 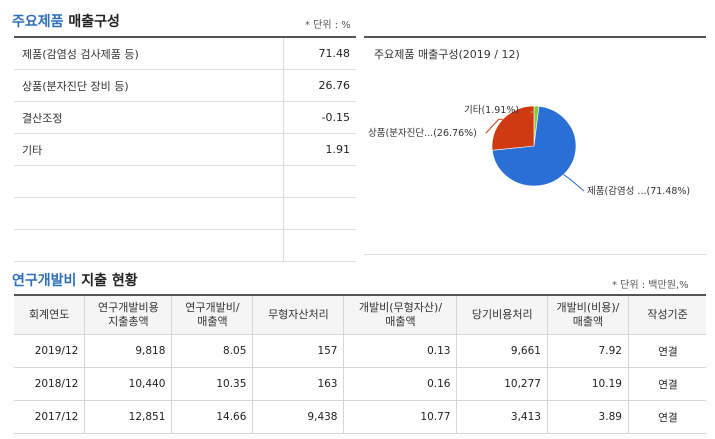 What do you see at coordinates (587, 384) in the screenshot?
I see `rnd-value-cell: 10.19` at bounding box center [587, 384].